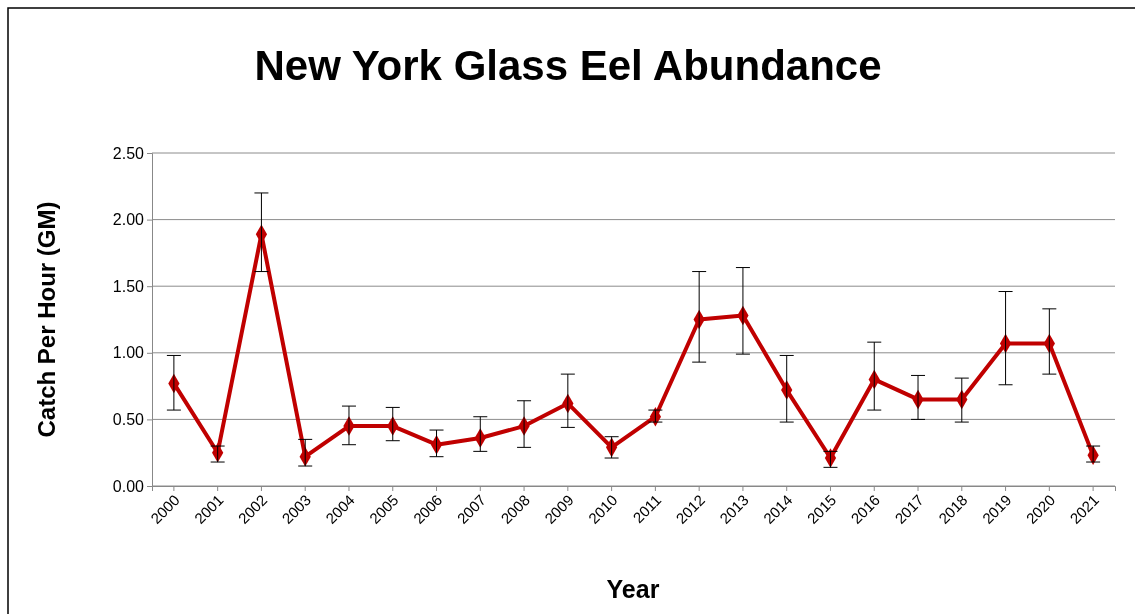  What do you see at coordinates (46, 319) in the screenshot?
I see `y-axis-title: Catch Per Hour (GM)` at bounding box center [46, 319].